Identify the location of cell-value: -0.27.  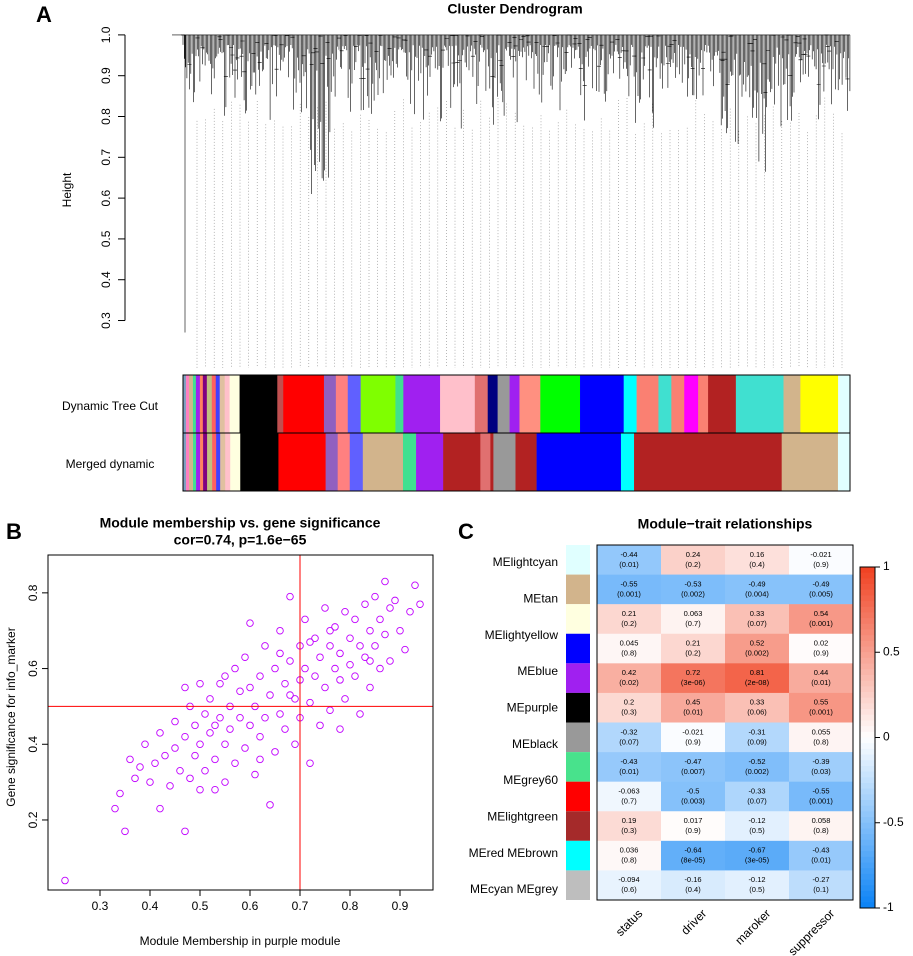
(820, 879).